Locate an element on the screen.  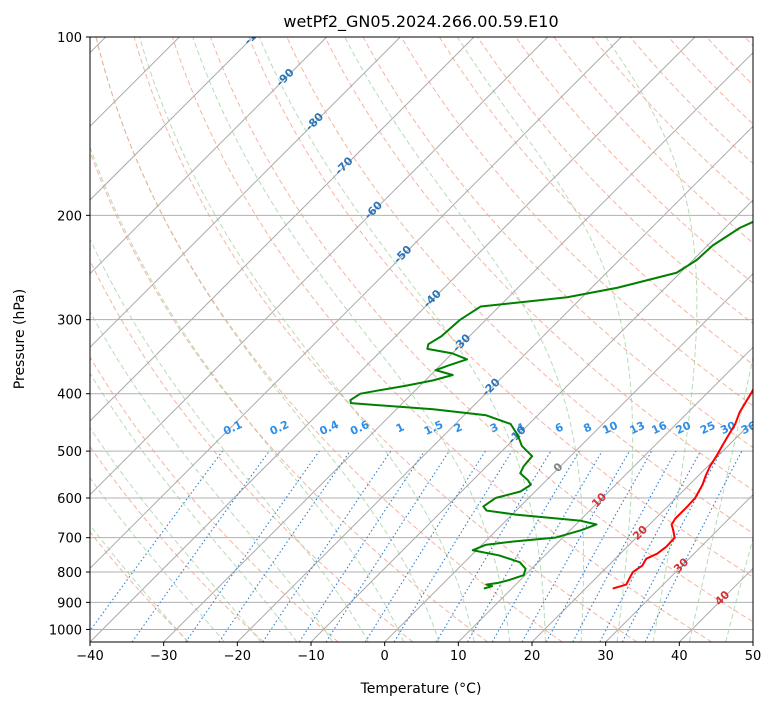
y-tick-label: 900 is located at coordinates (69, 603).